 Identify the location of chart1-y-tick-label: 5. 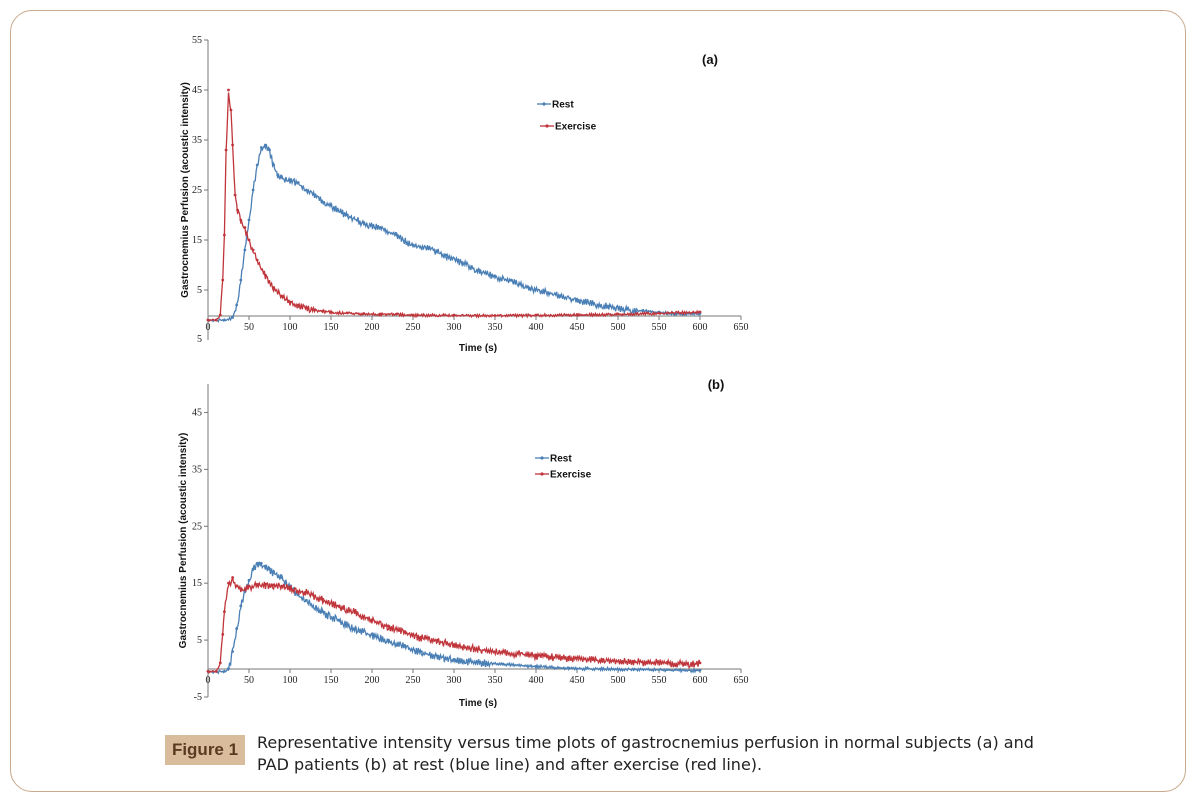
(199, 290).